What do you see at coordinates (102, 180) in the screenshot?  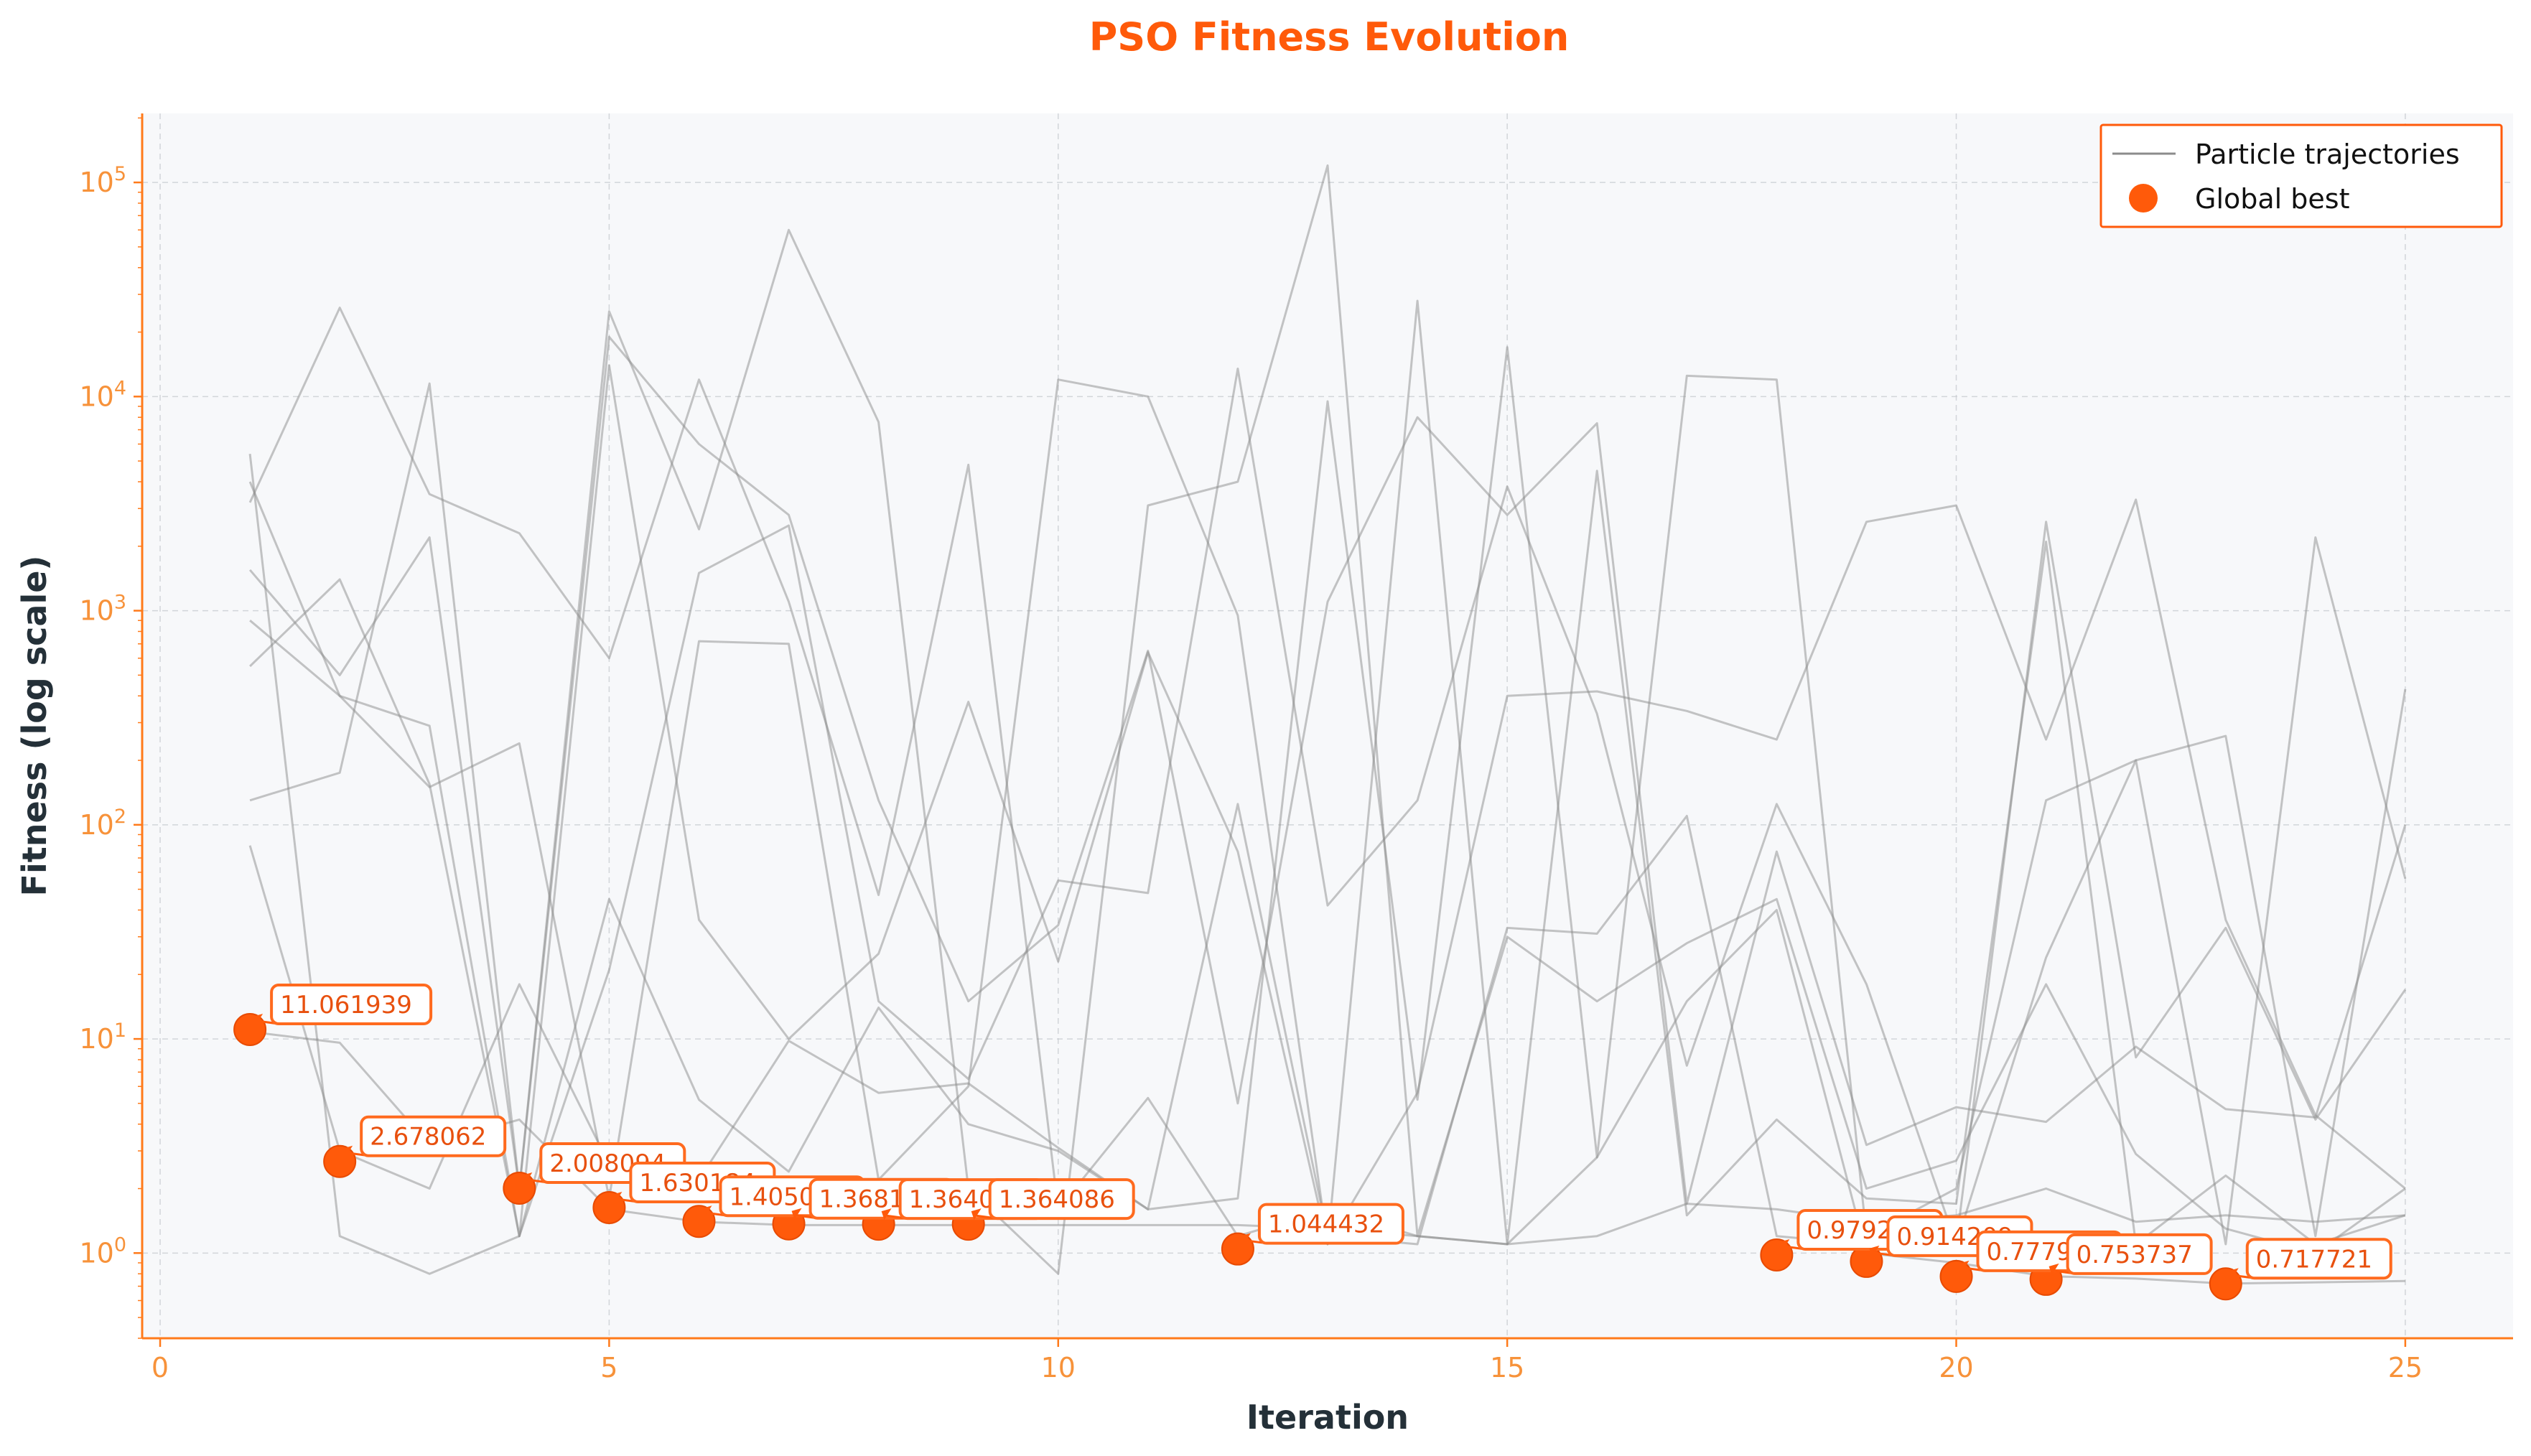 I see `y-tick-label: 10⁵` at bounding box center [102, 180].